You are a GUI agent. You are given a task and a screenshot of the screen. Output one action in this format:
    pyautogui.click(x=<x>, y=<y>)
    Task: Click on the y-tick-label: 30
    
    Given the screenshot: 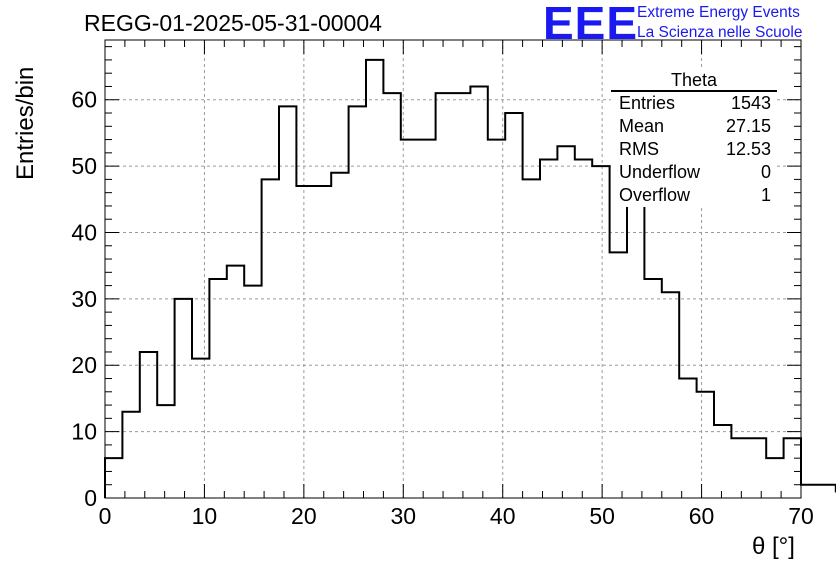 What is the action you would take?
    pyautogui.click(x=84, y=299)
    